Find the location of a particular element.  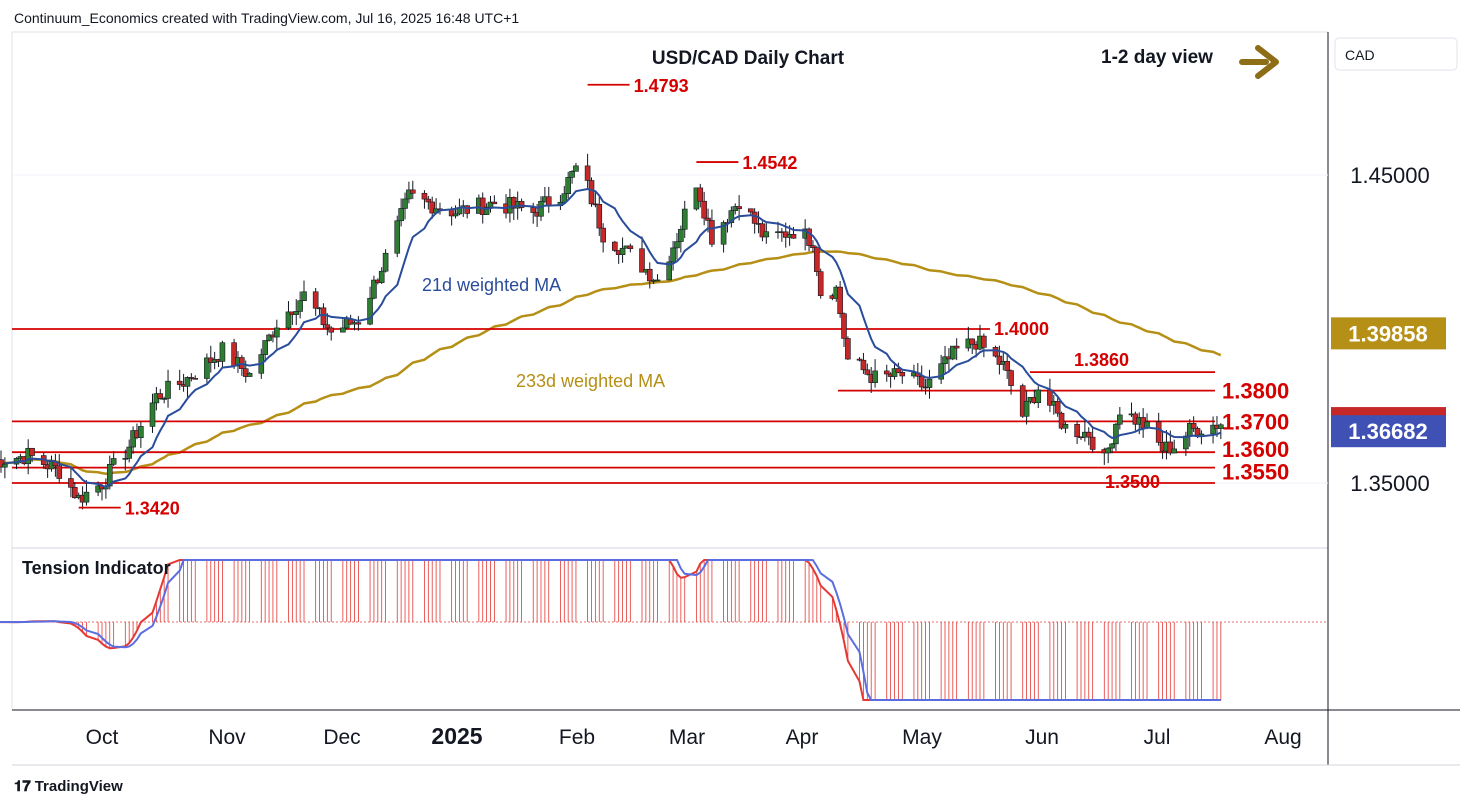

price-badge-label: 1.39858 is located at coordinates (1388, 333).